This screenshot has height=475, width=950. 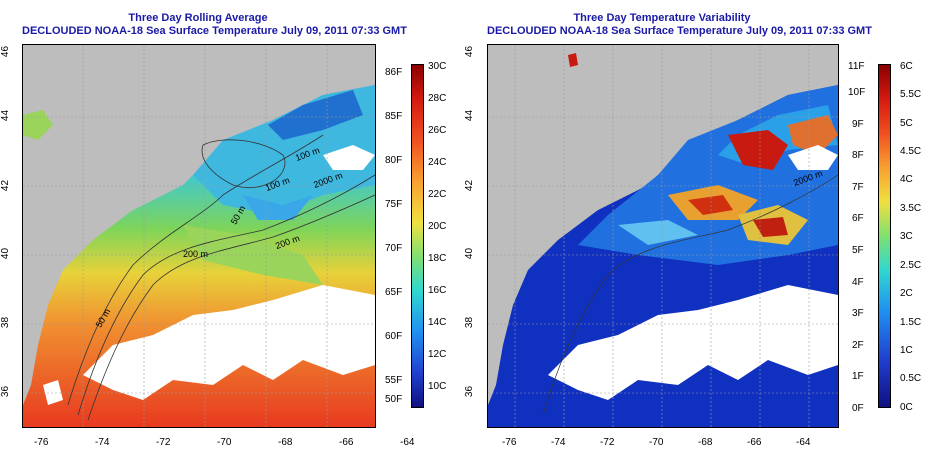 What do you see at coordinates (6, 185) in the screenshot?
I see `left-ytick: 42` at bounding box center [6, 185].